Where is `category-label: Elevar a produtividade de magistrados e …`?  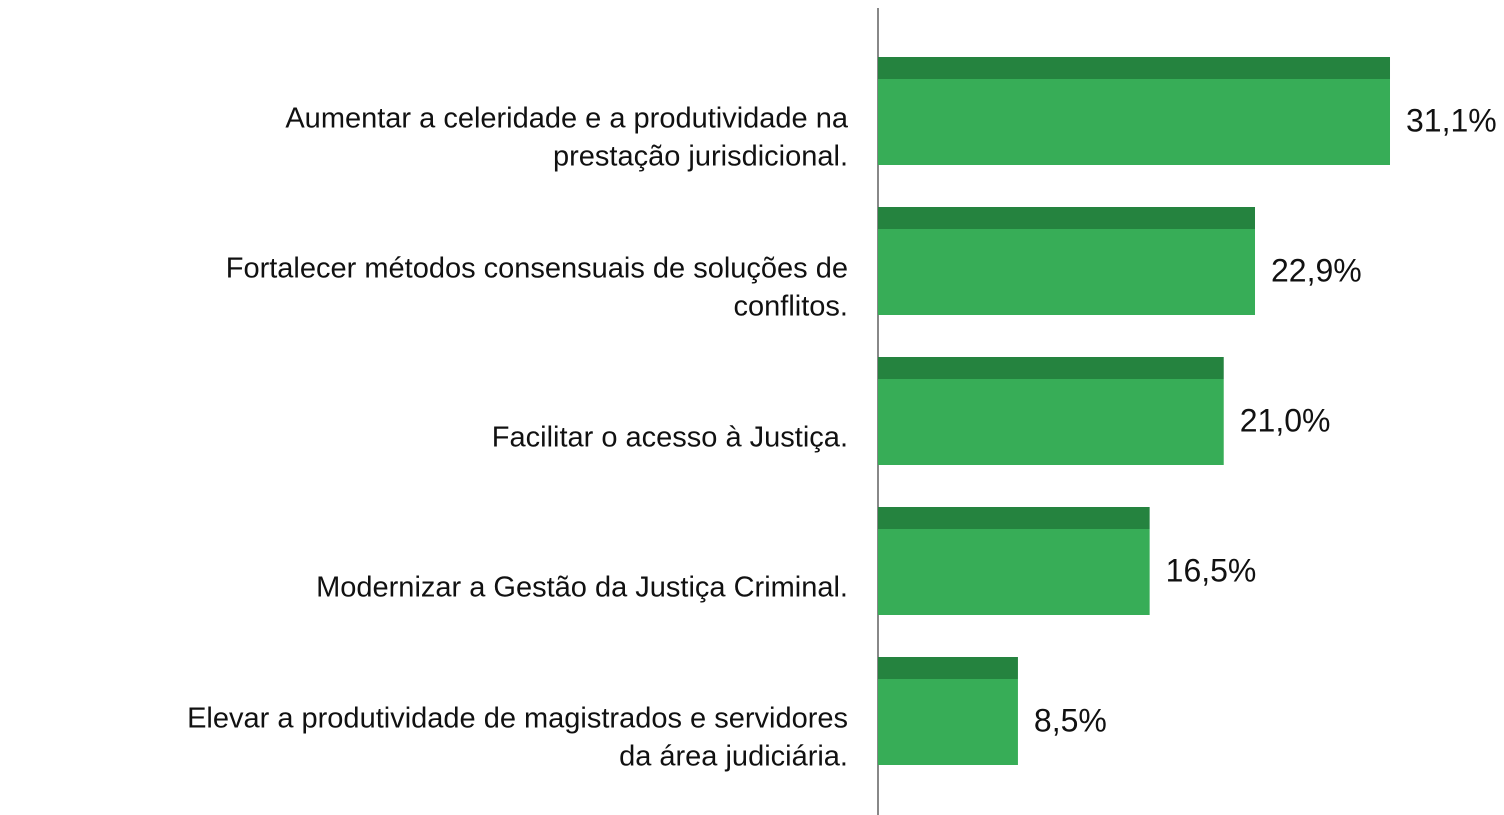 category-label: Elevar a produtividade de magistrados e … is located at coordinates (517, 719).